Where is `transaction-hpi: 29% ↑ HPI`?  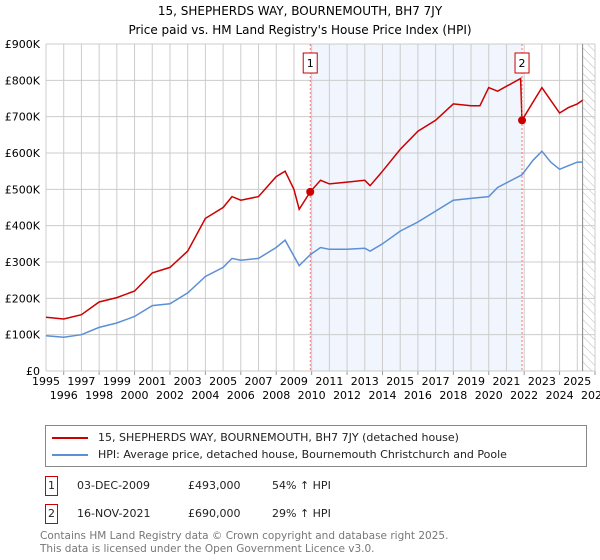 transaction-hpi: 29% ↑ HPI is located at coordinates (301, 513).